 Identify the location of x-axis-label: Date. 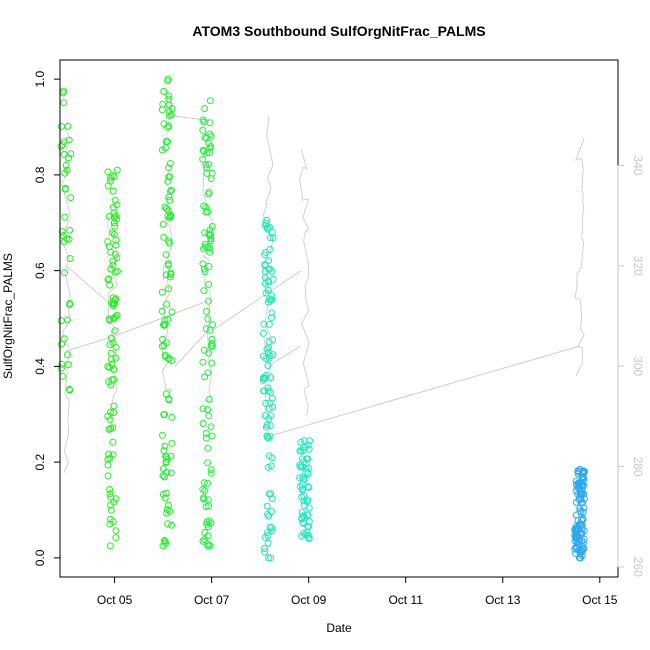
(339, 628).